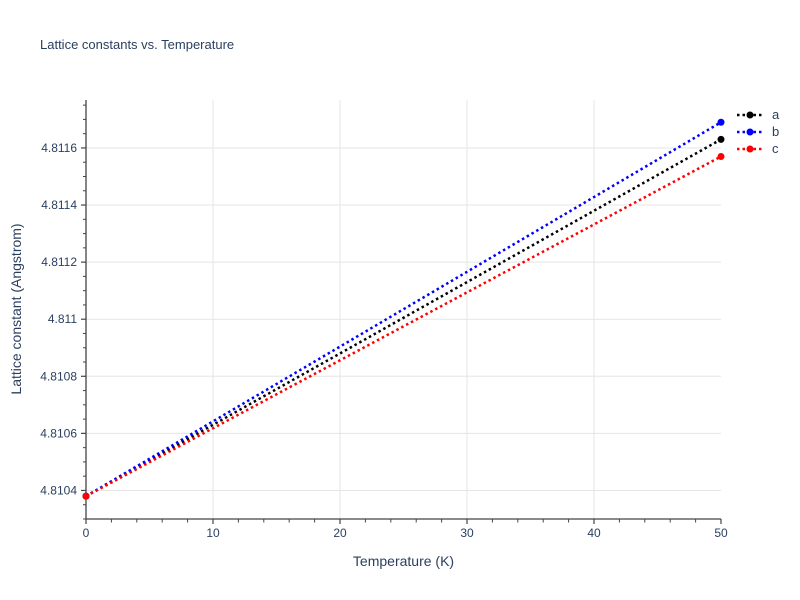  I want to click on y-tick-label: 4.8114, so click(59, 205).